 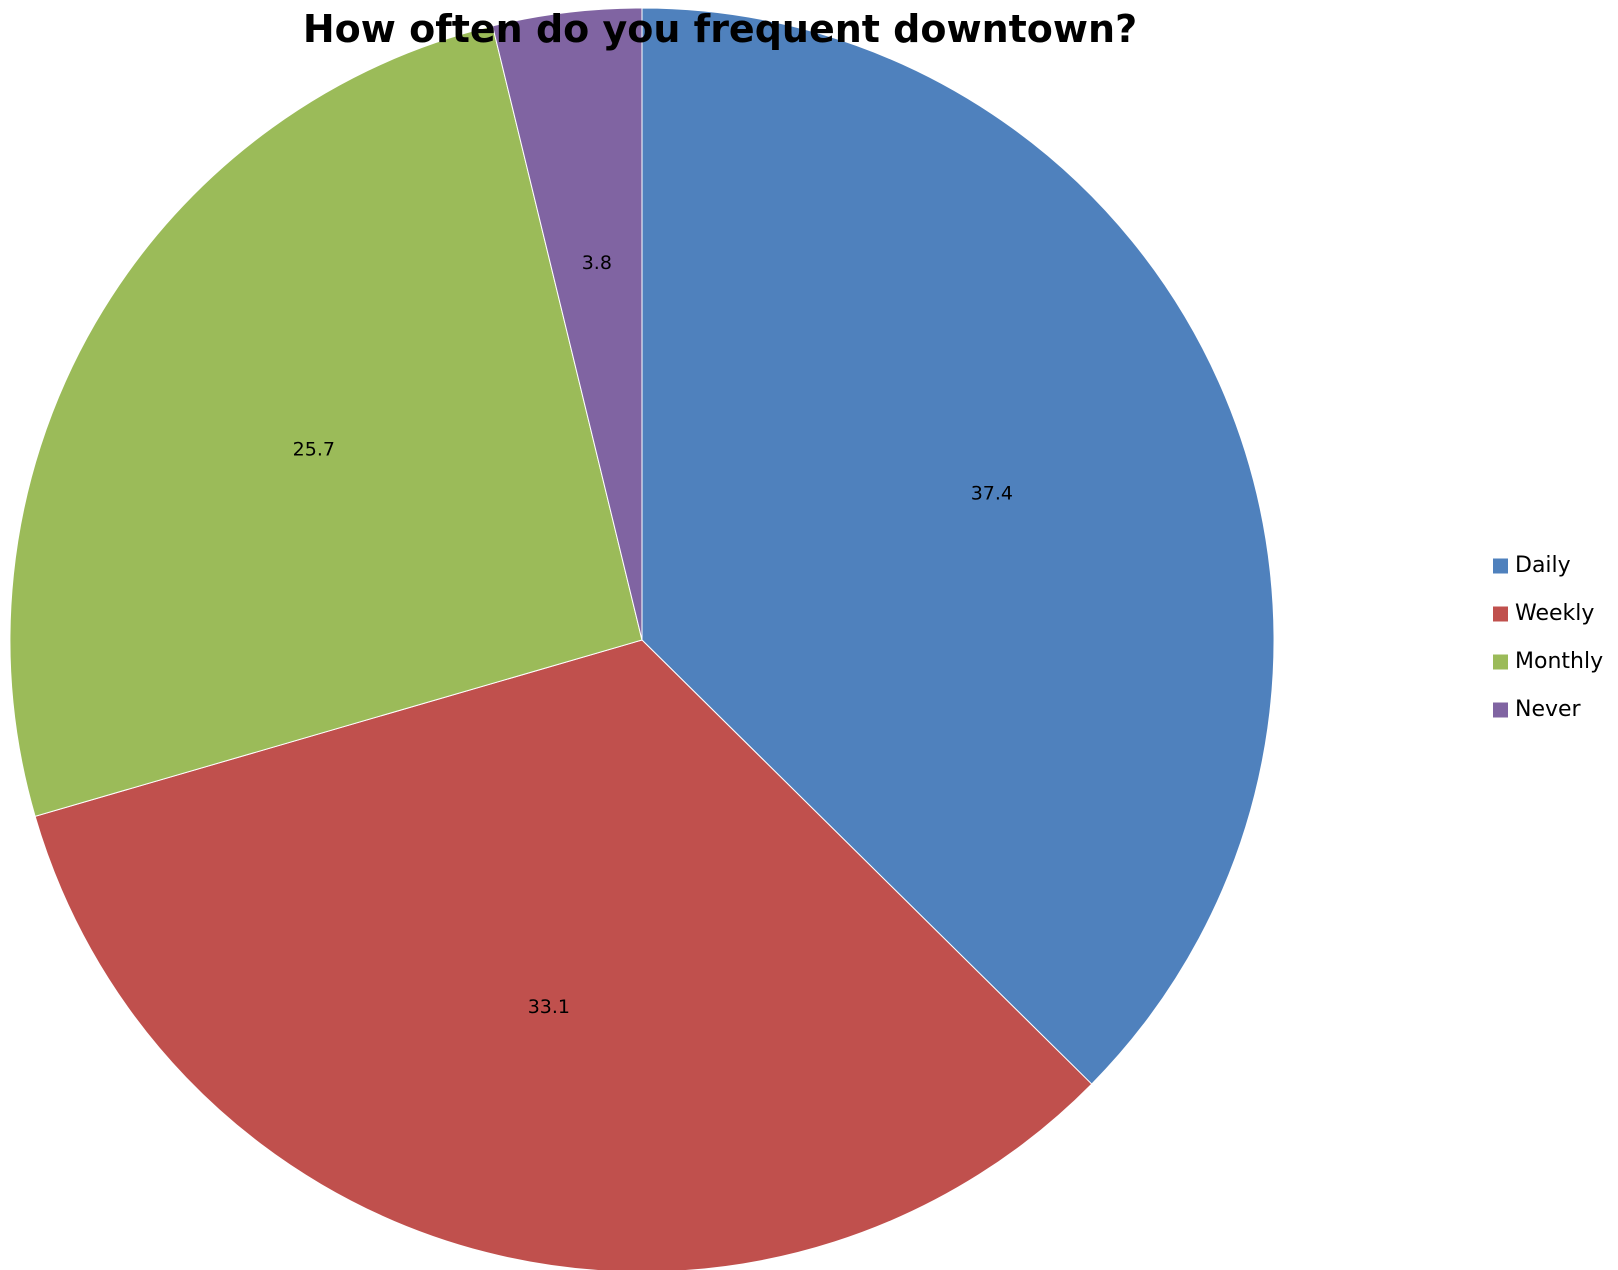 I want to click on legend-swatch-never, so click(x=1500, y=710).